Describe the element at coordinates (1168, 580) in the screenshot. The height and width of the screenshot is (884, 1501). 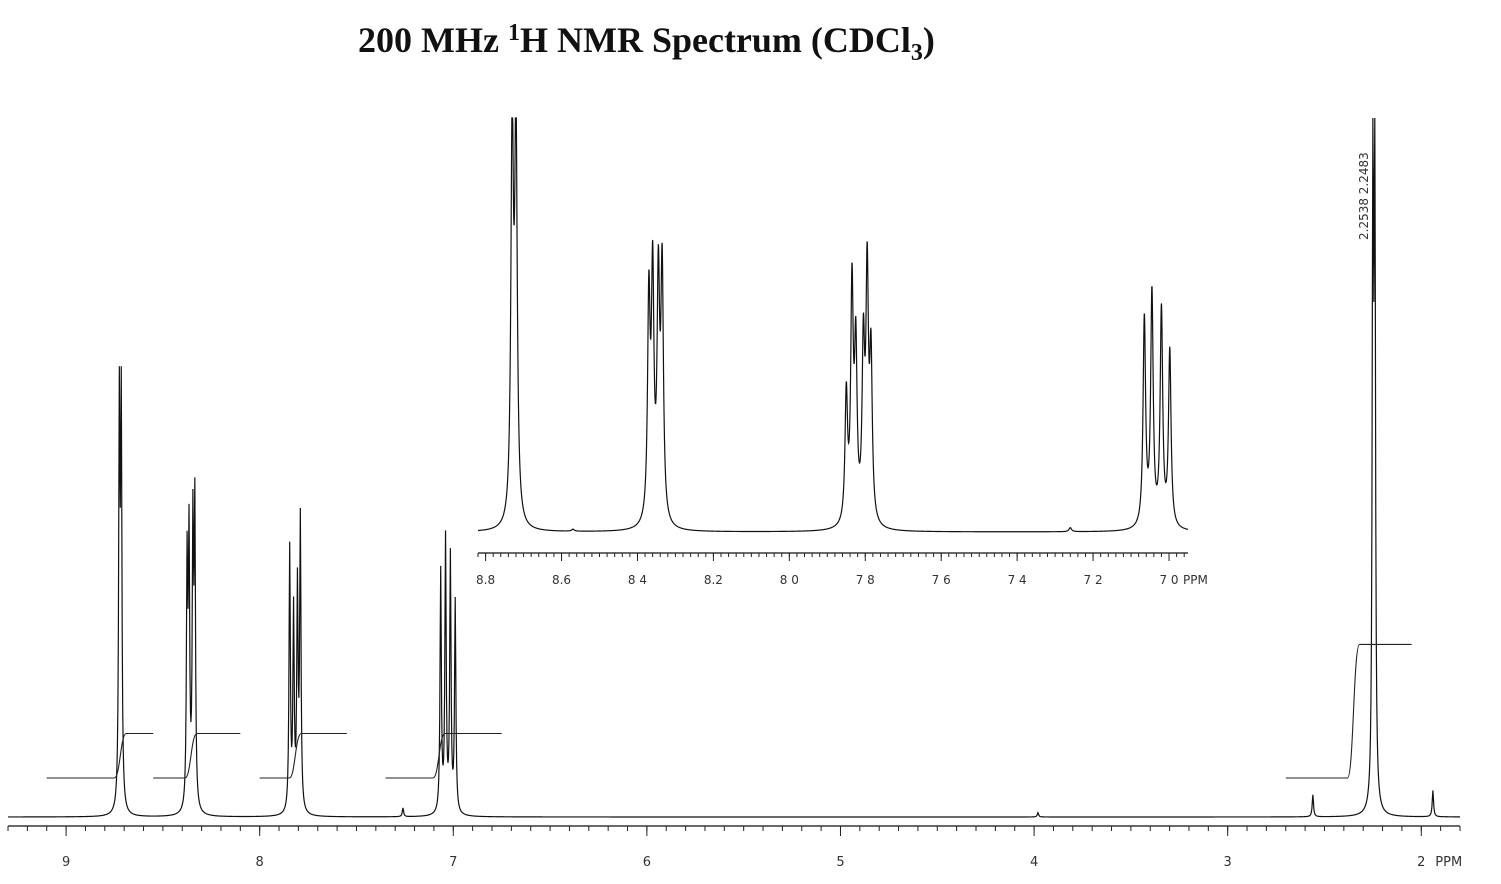
I see `inset-tick-label: 7 0` at that location.